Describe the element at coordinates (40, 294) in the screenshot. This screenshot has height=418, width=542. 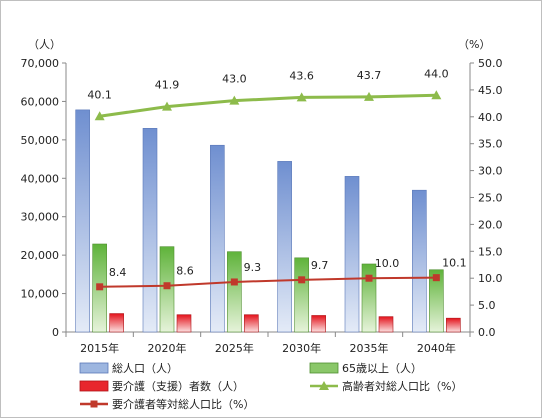
I see `left-tick-label: 10,000` at that location.